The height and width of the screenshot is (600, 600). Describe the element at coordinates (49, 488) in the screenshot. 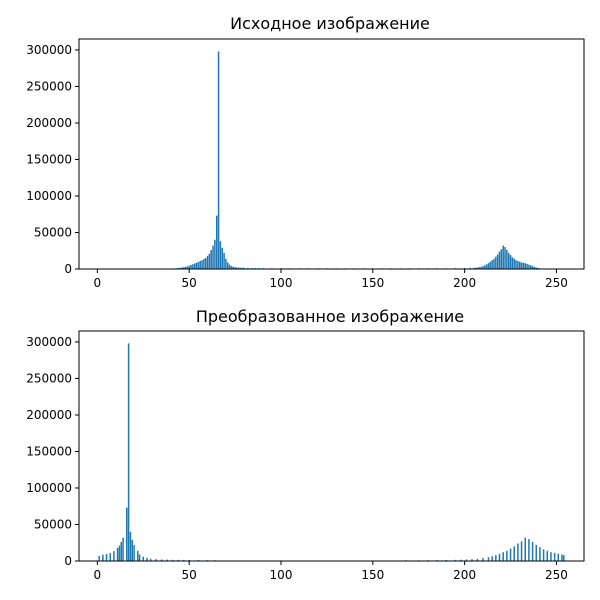

I see `y-tick-label: 100000` at that location.